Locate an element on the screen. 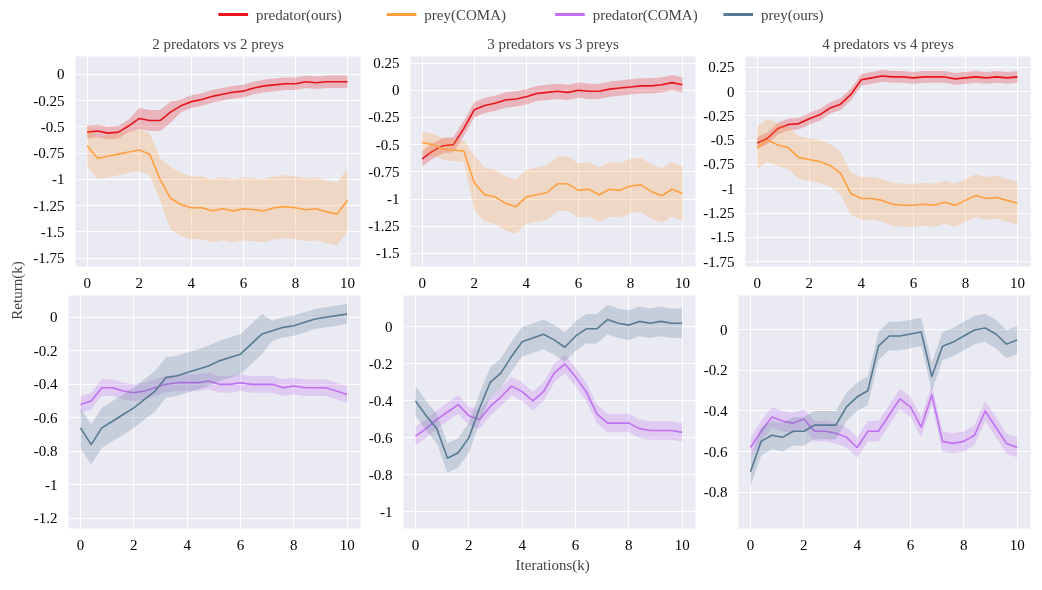 The image size is (1042, 590). legend-label: prey(COMA) is located at coordinates (465, 15).